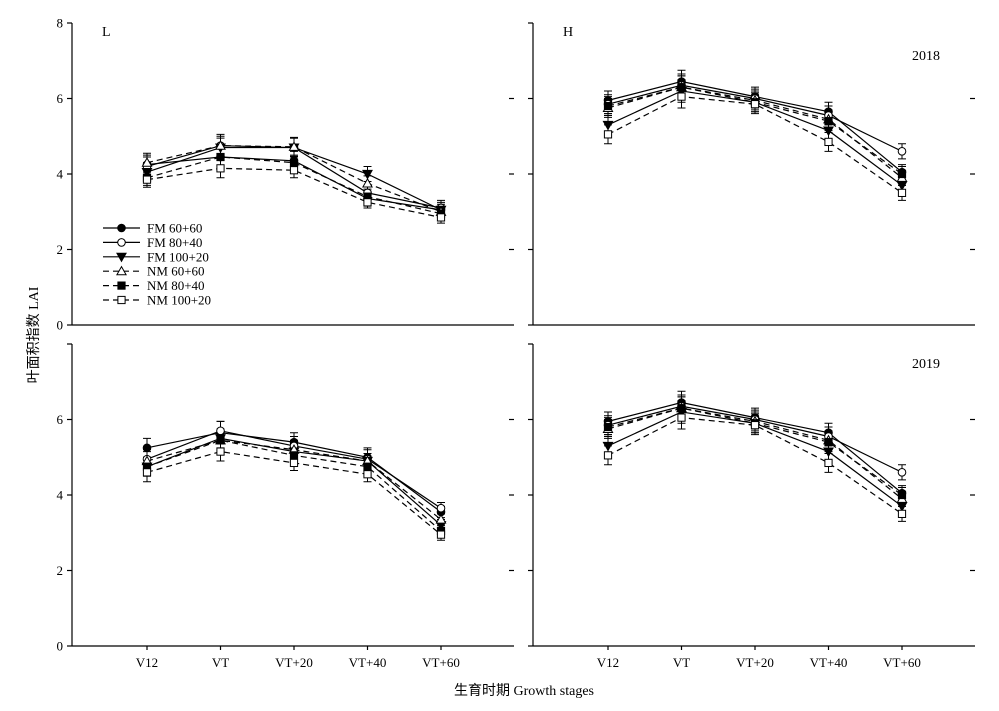  What do you see at coordinates (174, 228) in the screenshot?
I see `legend-label: FM 60+60` at bounding box center [174, 228].